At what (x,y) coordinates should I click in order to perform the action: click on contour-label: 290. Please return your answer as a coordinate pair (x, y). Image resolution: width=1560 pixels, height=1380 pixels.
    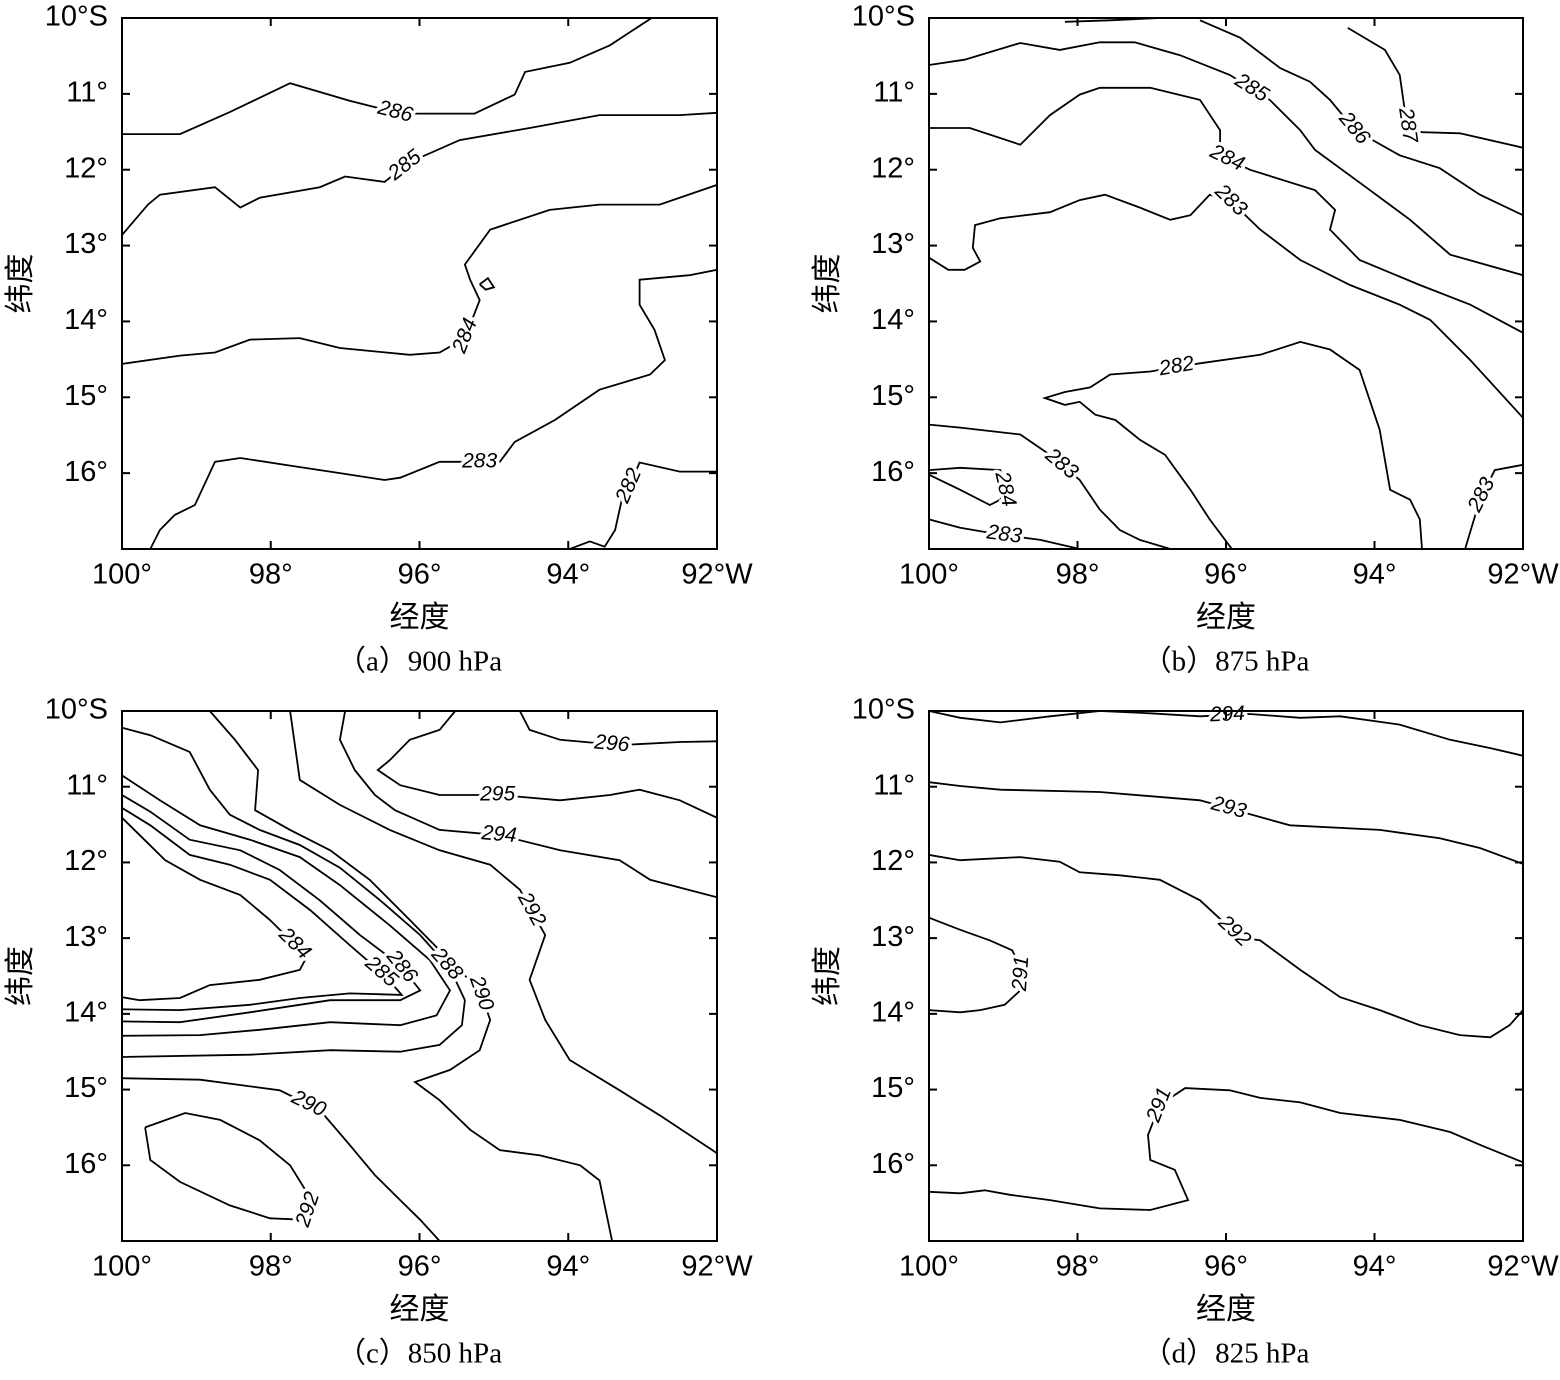
    Looking at the image, I should click on (482, 993).